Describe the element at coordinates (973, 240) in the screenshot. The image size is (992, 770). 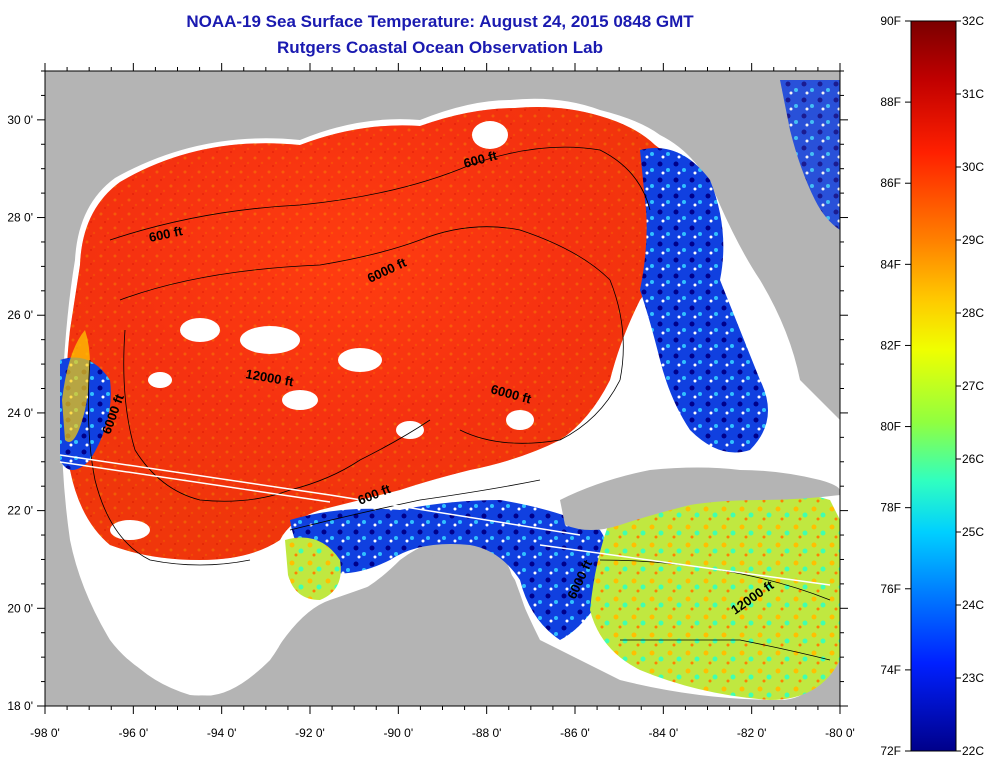
I see `colorbar-c-label: 29C` at that location.